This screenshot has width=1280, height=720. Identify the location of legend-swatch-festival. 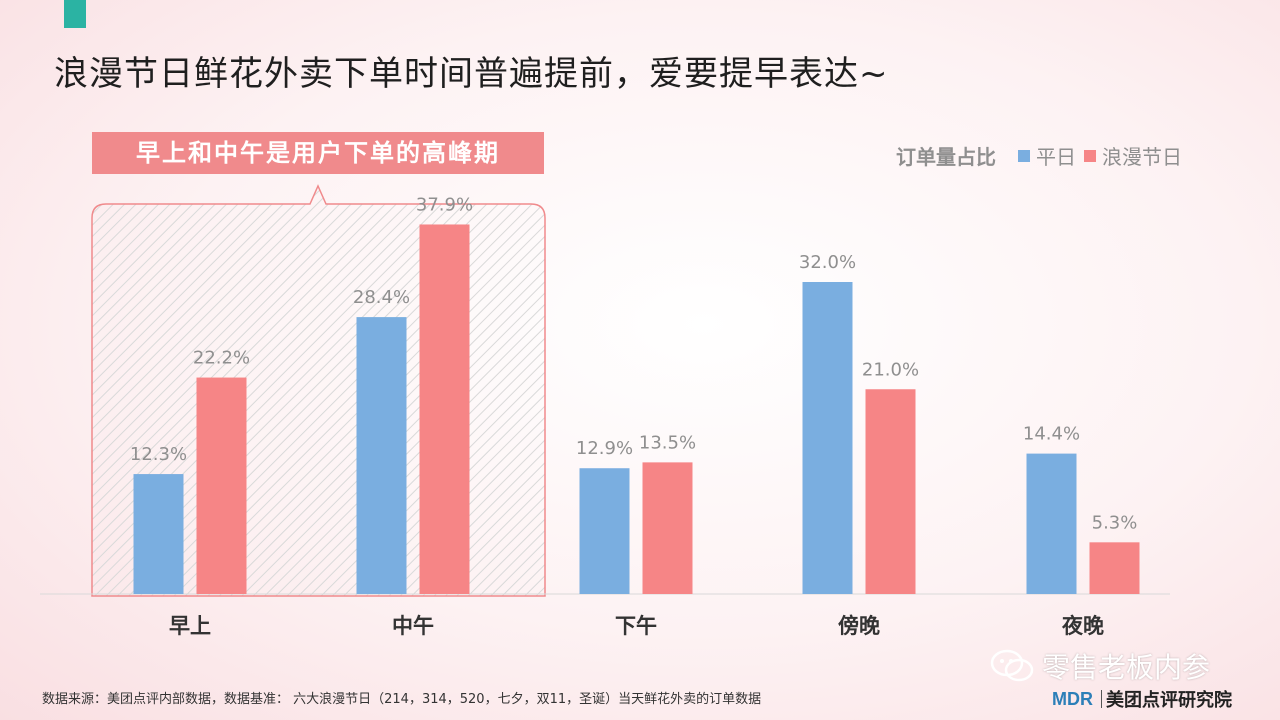
(1090, 155).